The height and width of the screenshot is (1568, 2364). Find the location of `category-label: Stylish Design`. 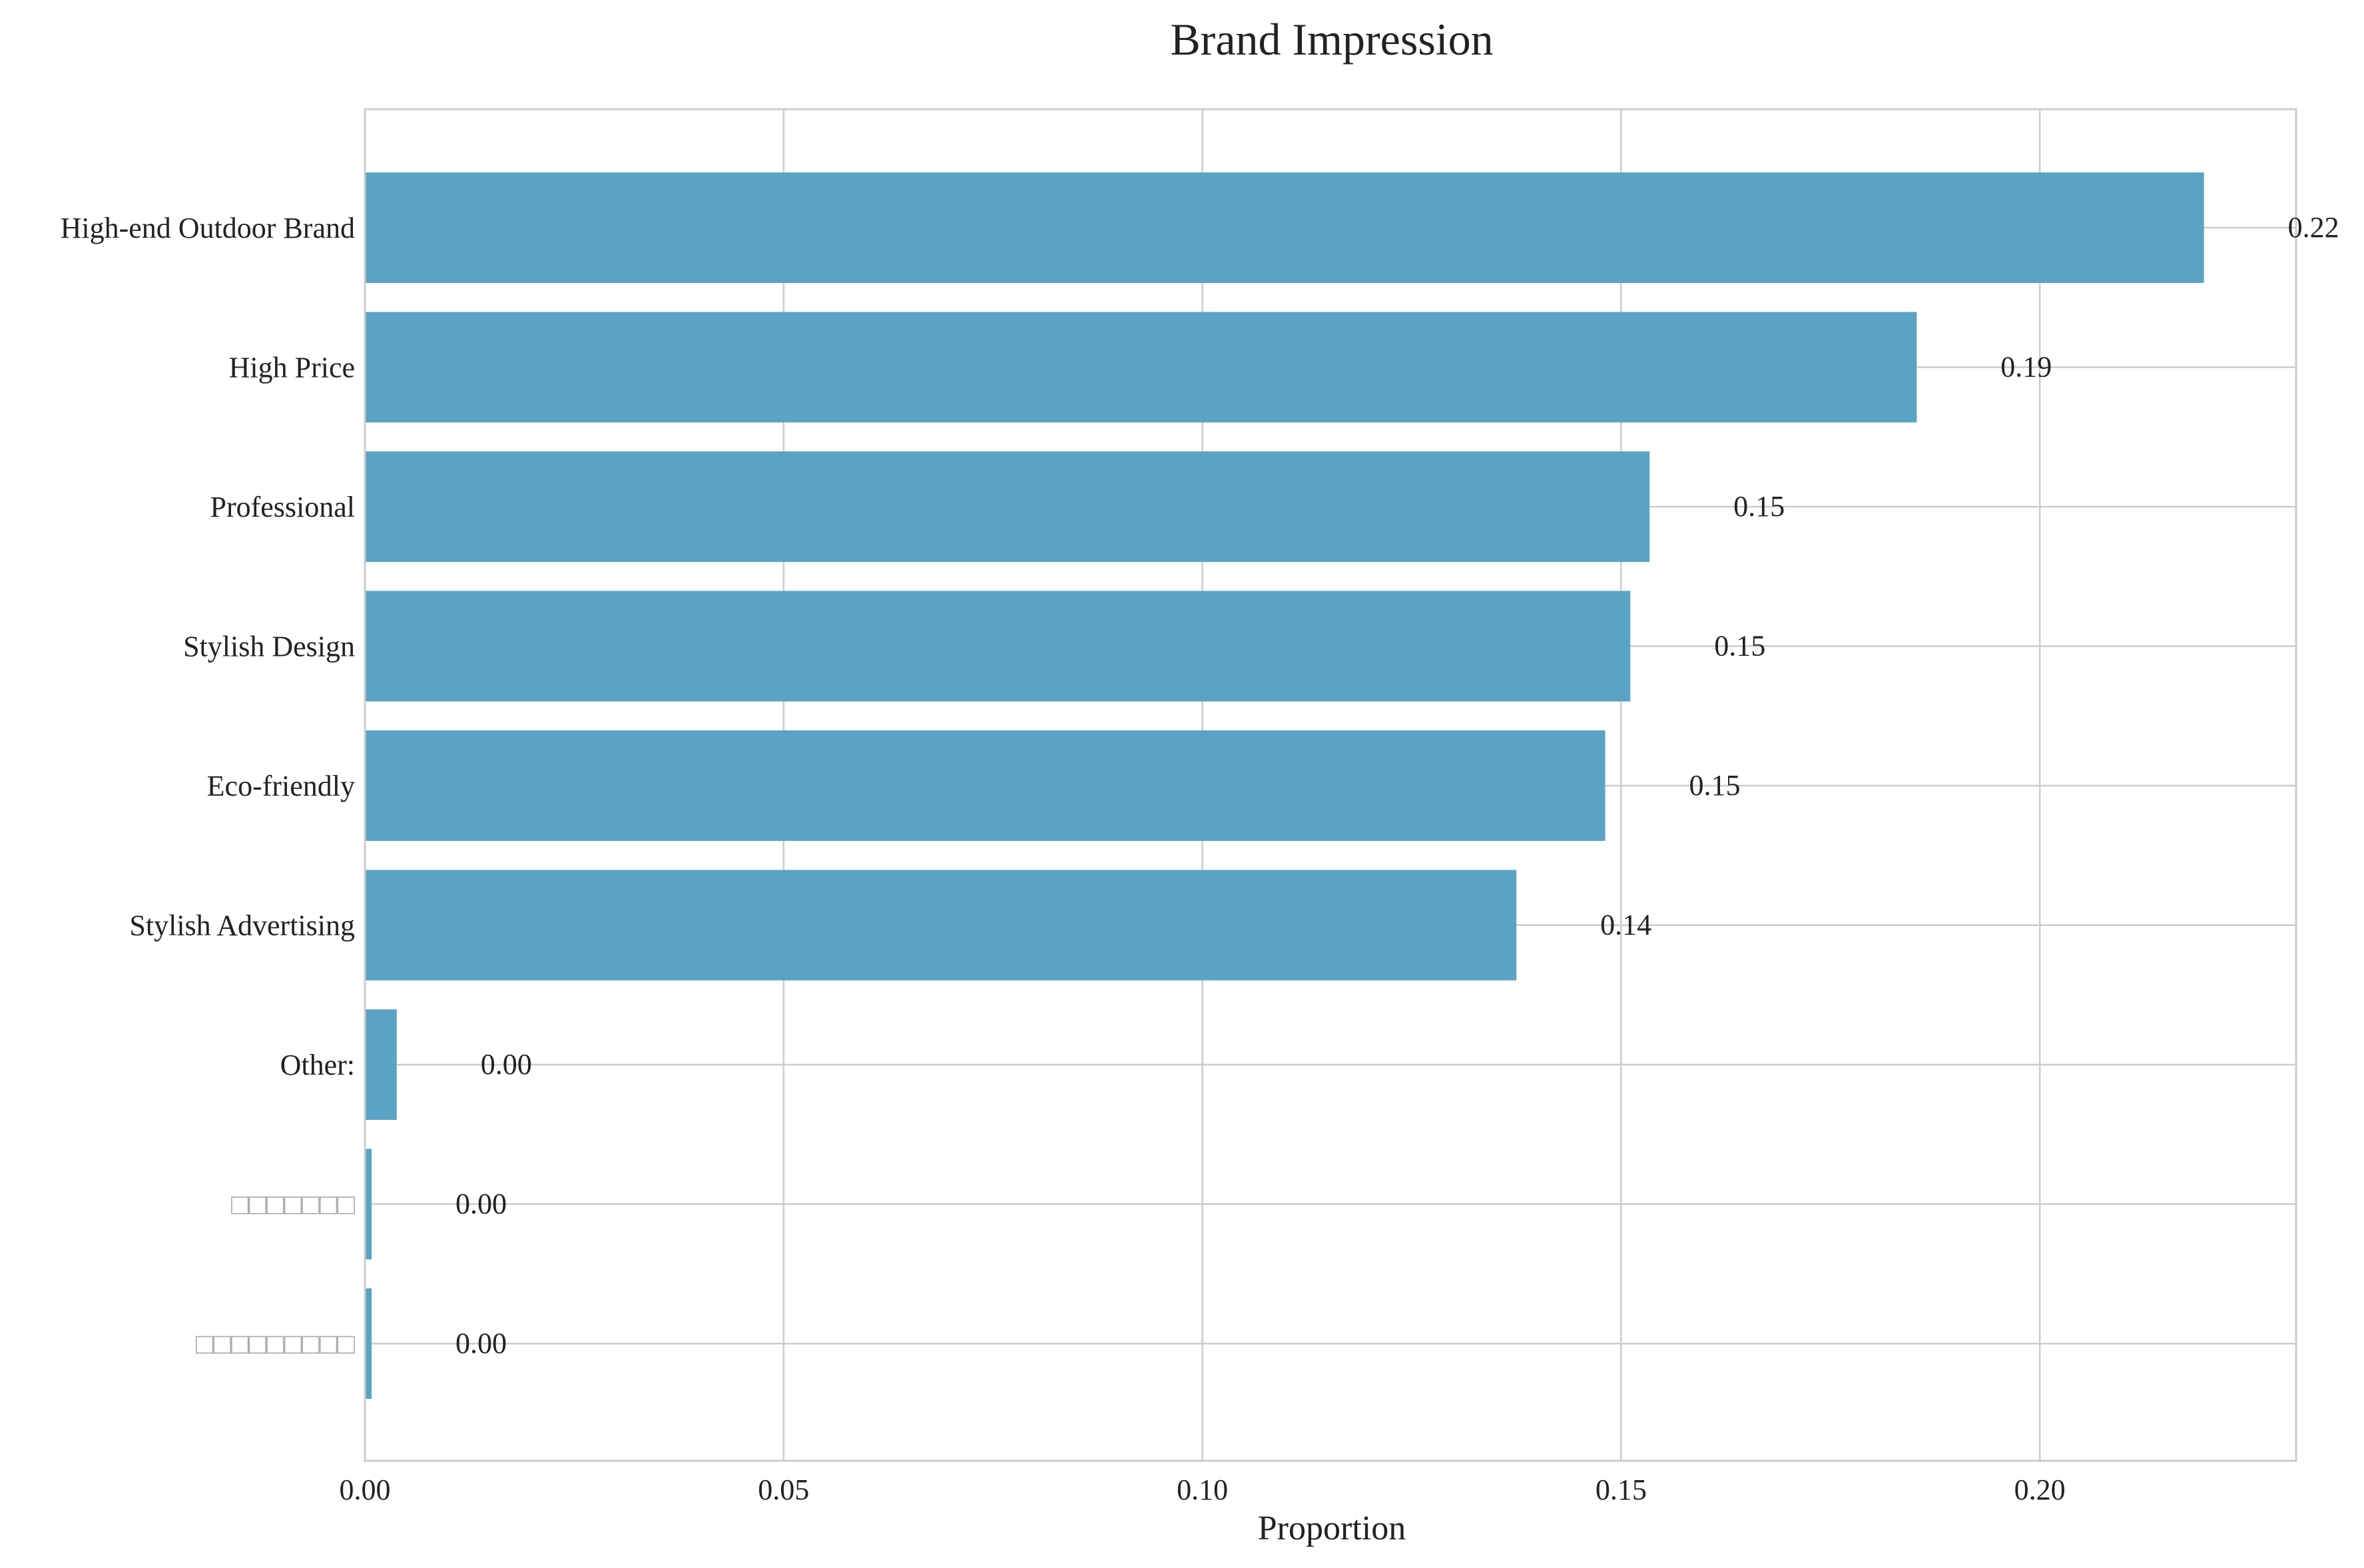

category-label: Stylish Design is located at coordinates (269, 647).